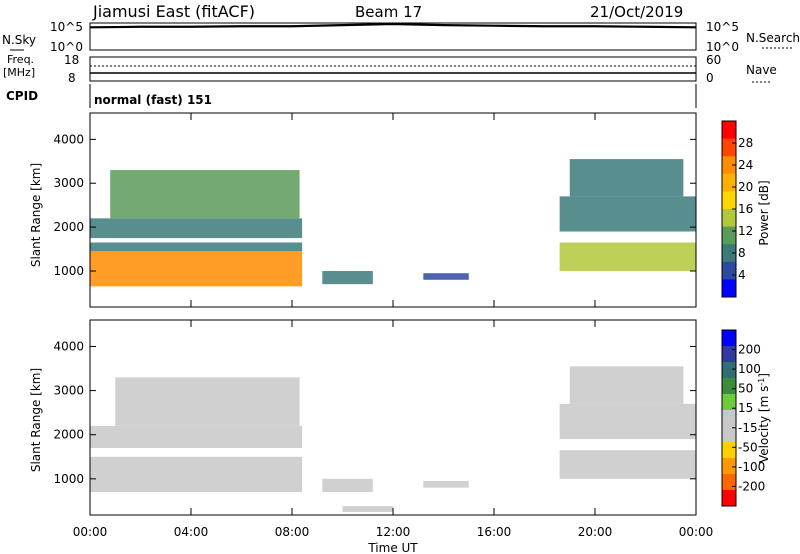 The height and width of the screenshot is (554, 800). I want to click on x-tick-label: 20:00, so click(595, 532).